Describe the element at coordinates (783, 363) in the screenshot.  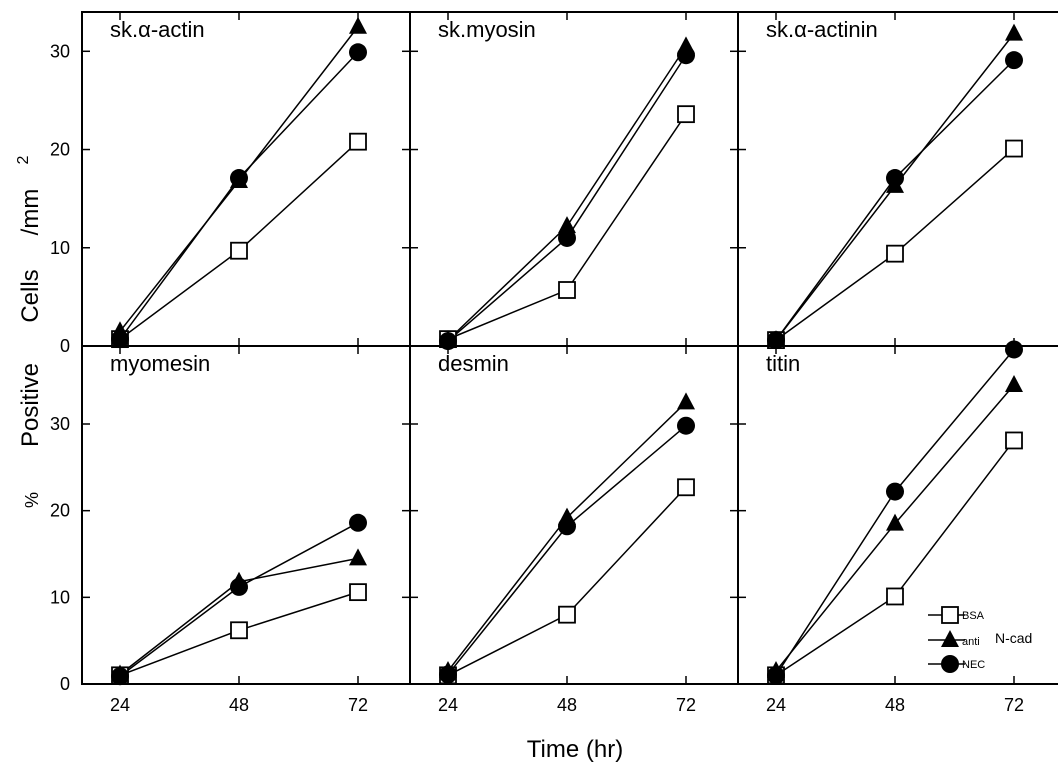
I see `panel-title: titin` at that location.